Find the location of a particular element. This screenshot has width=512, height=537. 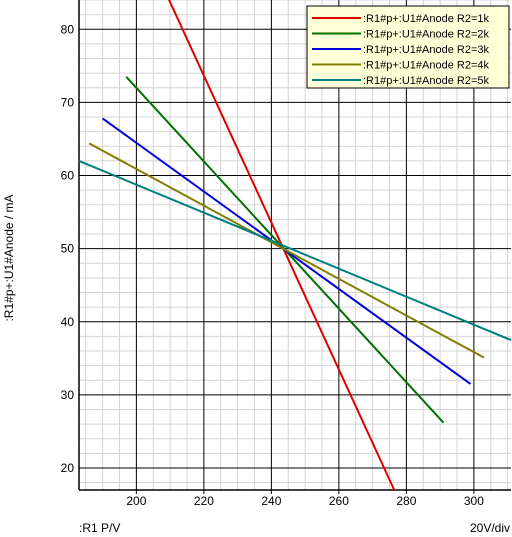

x-tick-label: 300 is located at coordinates (474, 501).